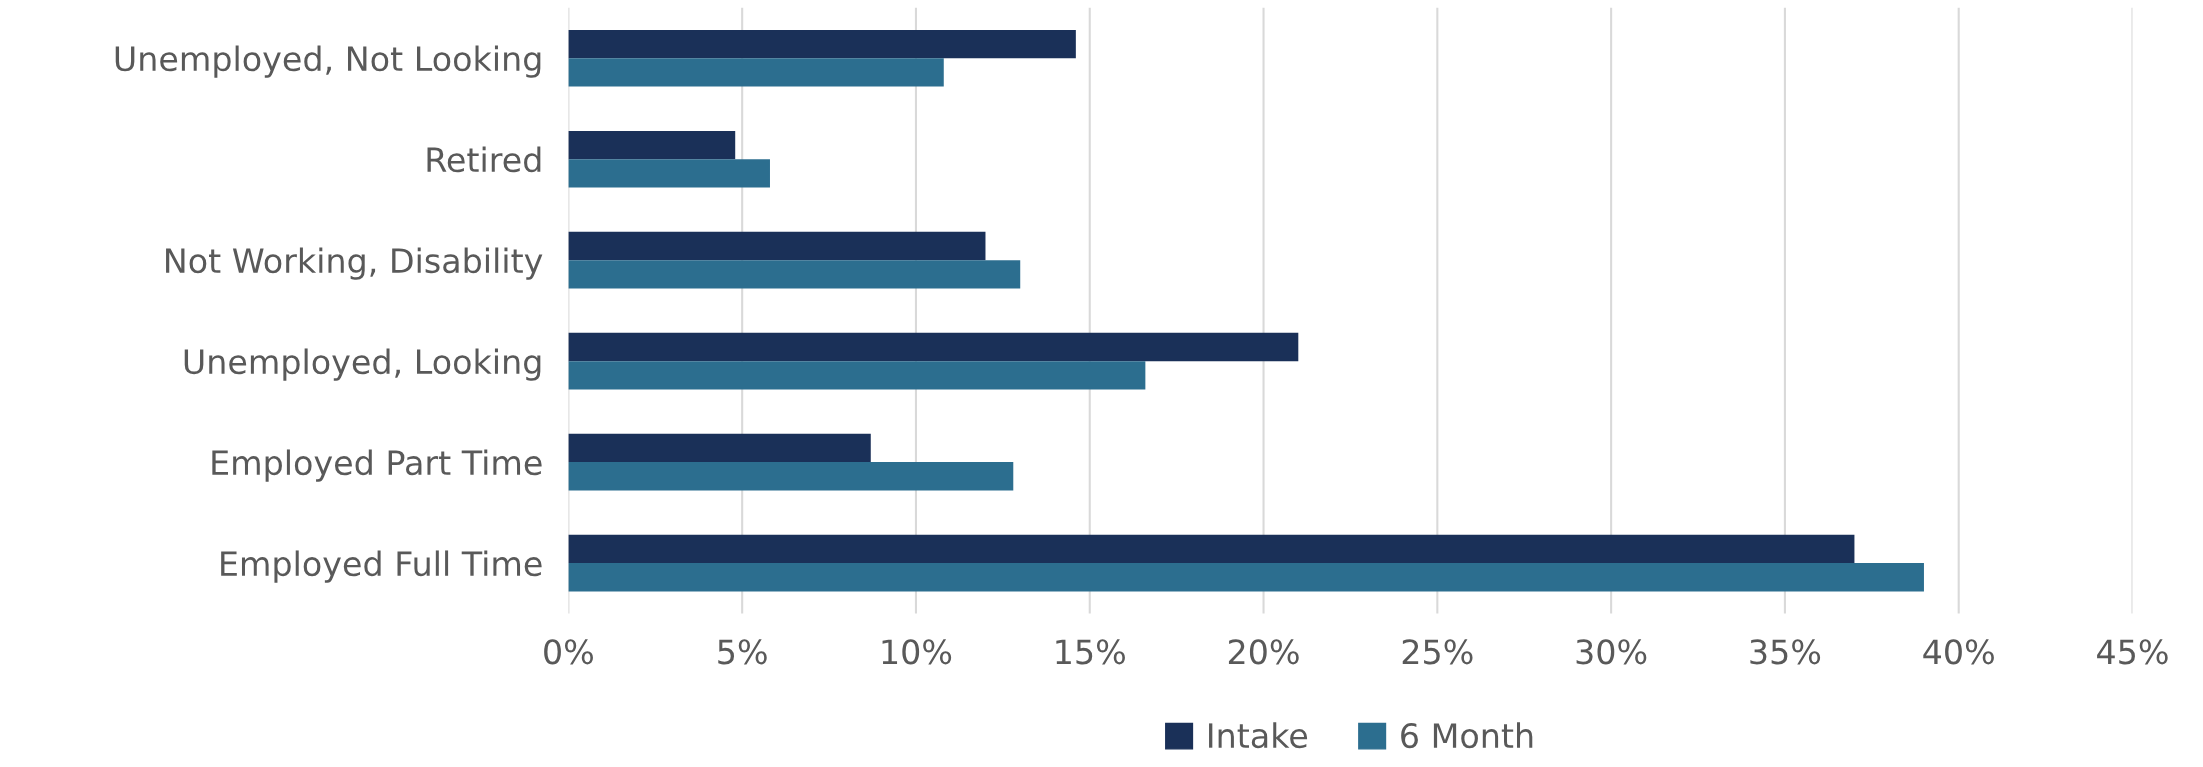 This screenshot has height=767, width=2203. Describe the element at coordinates (742, 652) in the screenshot. I see `x-tick-label: 5%` at that location.